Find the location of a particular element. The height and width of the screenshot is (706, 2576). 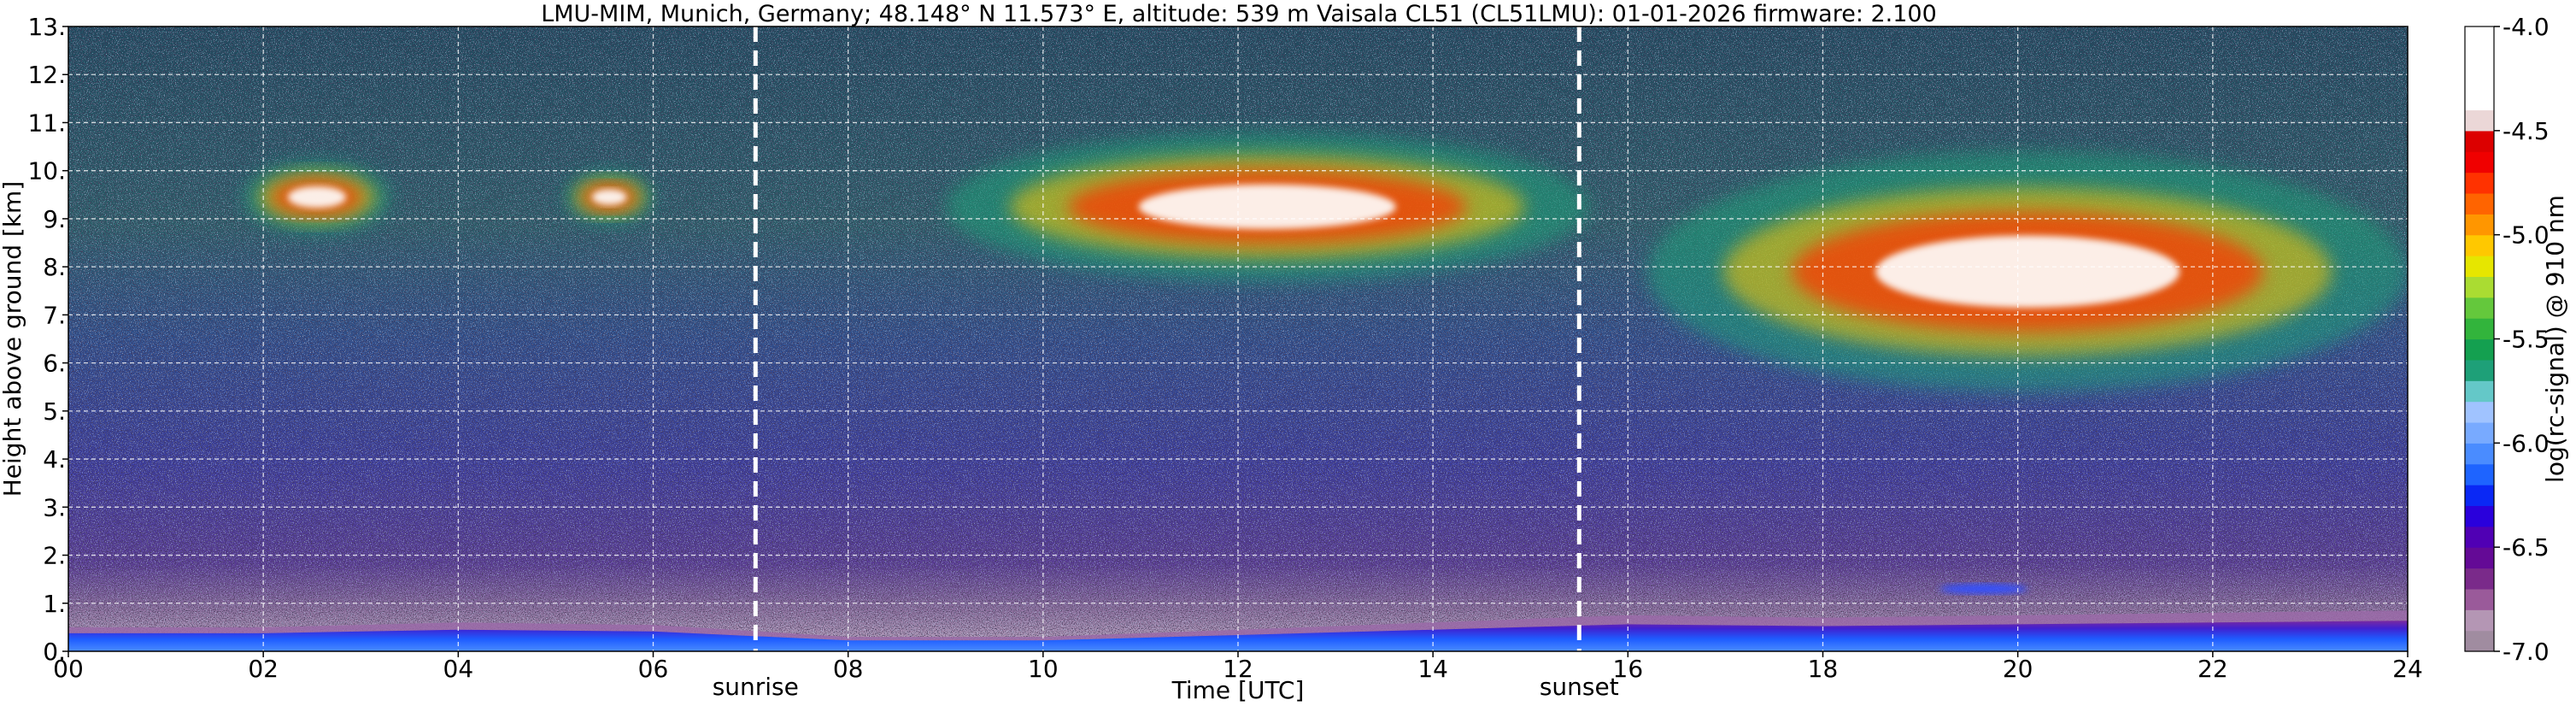

y-tick-label: 8. is located at coordinates (54, 267).